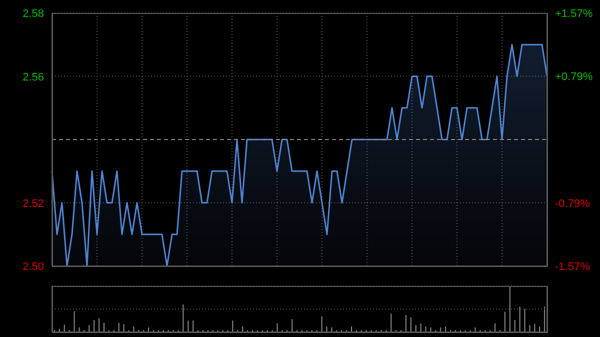 Image resolution: width=600 pixels, height=337 pixels. What do you see at coordinates (33, 77) in the screenshot?
I see `y-tick-label: 2.56` at bounding box center [33, 77].